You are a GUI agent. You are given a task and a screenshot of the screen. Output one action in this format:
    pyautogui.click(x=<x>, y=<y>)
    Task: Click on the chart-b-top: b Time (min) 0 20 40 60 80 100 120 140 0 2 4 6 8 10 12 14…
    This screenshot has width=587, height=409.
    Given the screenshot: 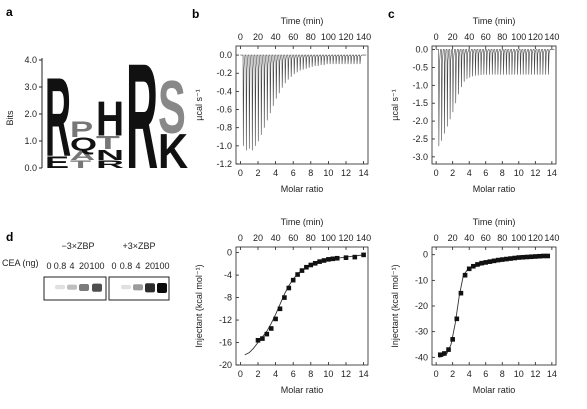 What is the action you would take?
    pyautogui.click(x=281, y=100)
    